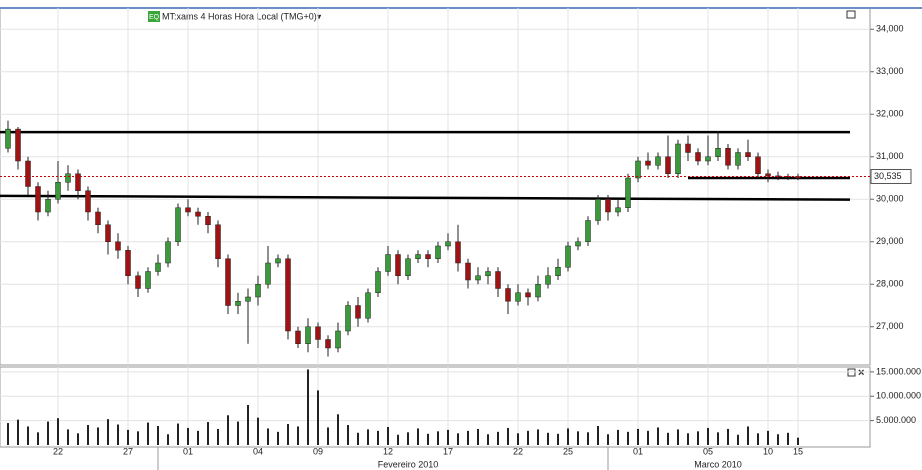 The width and height of the screenshot is (922, 470). What do you see at coordinates (890, 241) in the screenshot?
I see `y-tick-label: 29,000` at bounding box center [890, 241].